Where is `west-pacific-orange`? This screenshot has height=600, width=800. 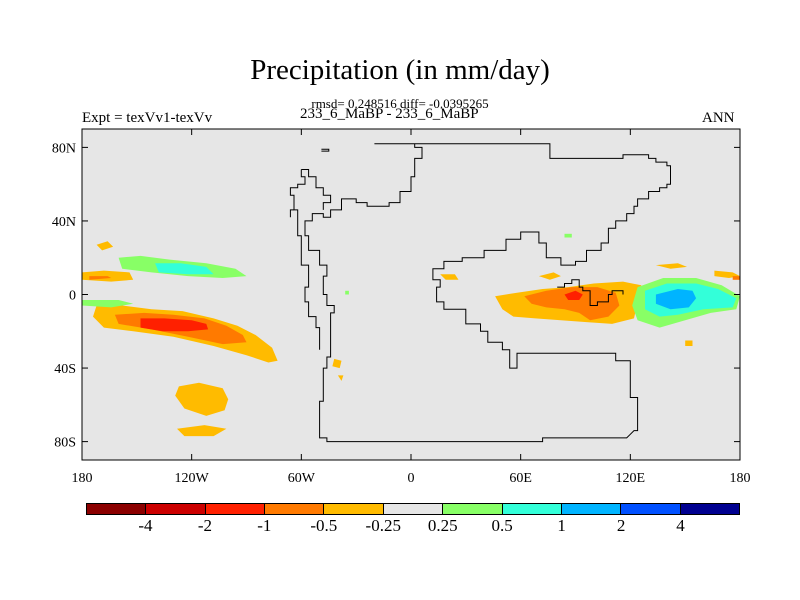
west-pacific-orange is located at coordinates (671, 266).